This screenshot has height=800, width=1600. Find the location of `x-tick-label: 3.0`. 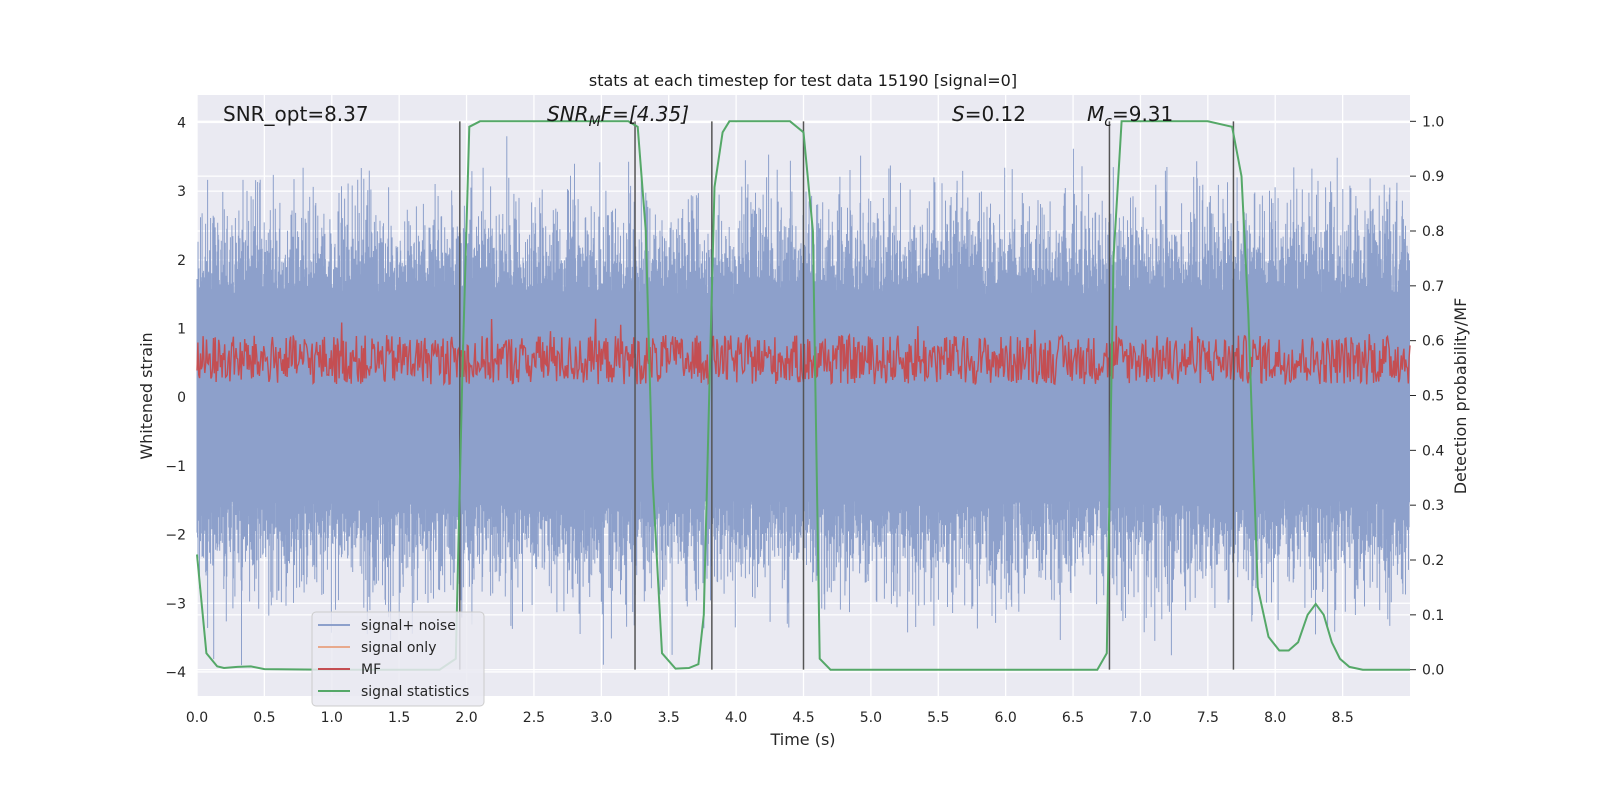

x-tick-label: 3.0 is located at coordinates (601, 718).